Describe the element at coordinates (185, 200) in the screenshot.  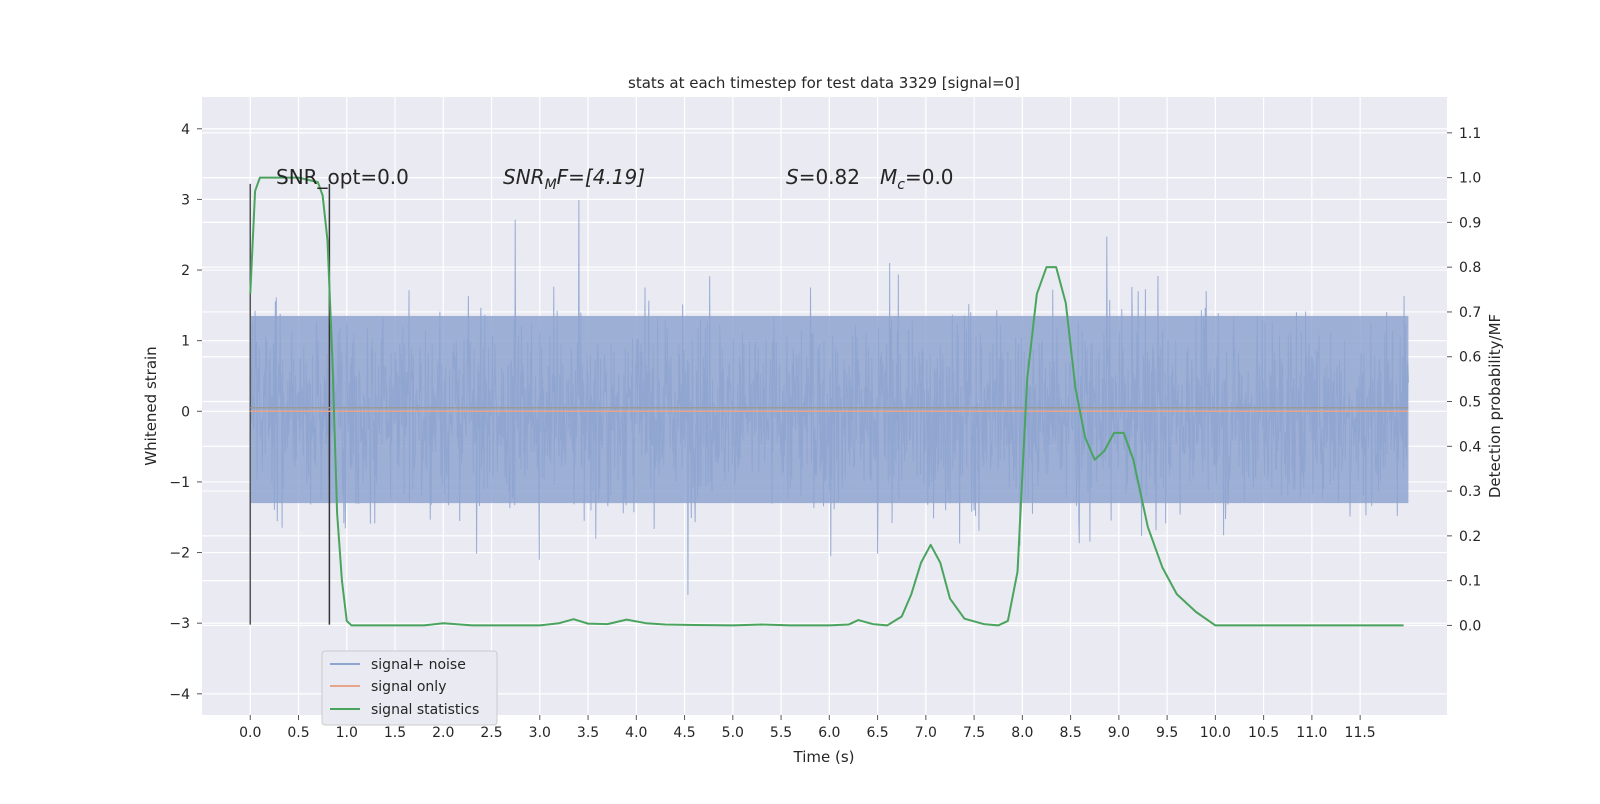
I see `y-tick-label: 3` at that location.